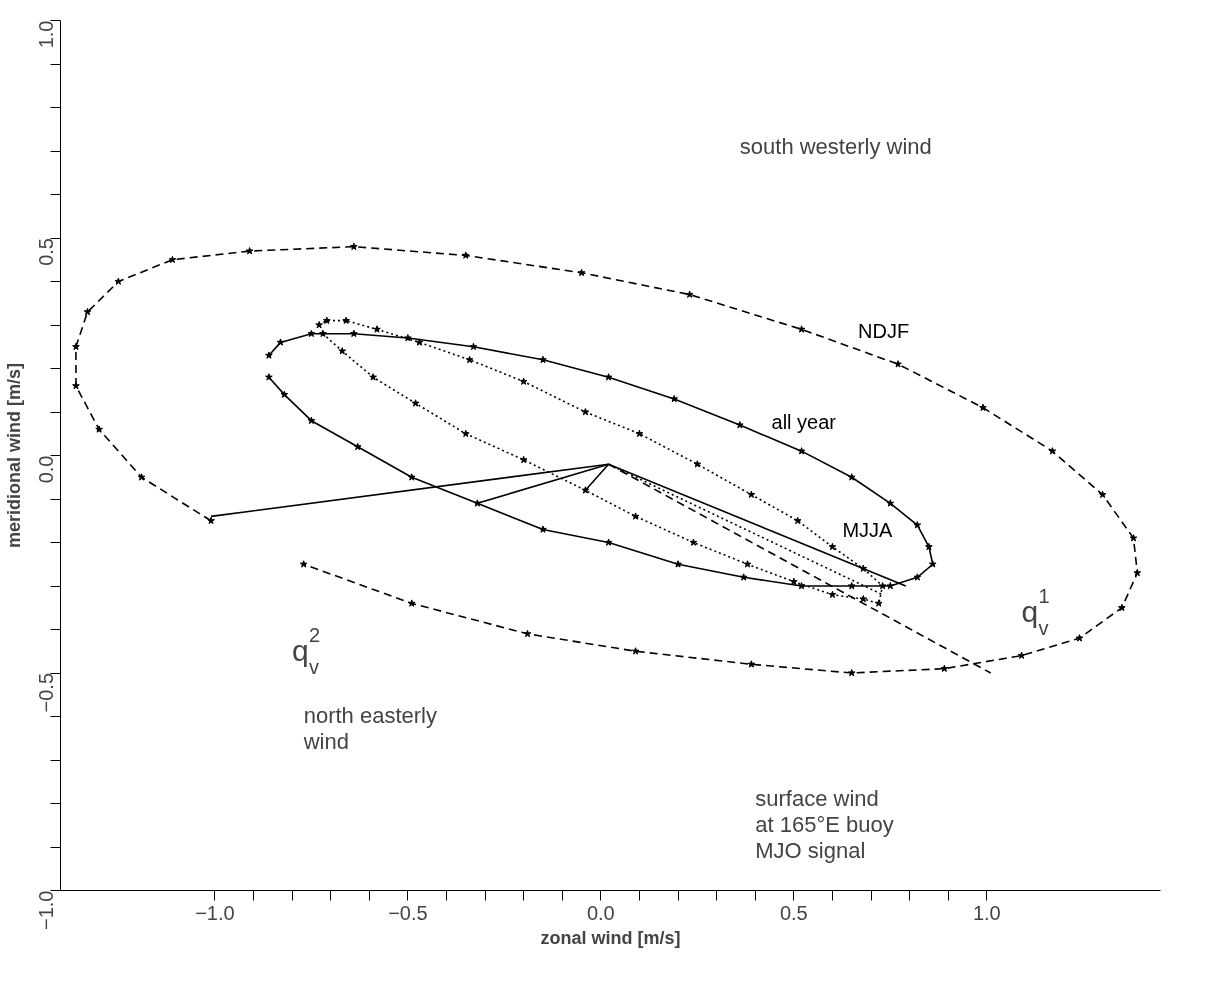 The image size is (1213, 982). I want to click on x-axis-title: zonal wind [m/s], so click(610, 937).